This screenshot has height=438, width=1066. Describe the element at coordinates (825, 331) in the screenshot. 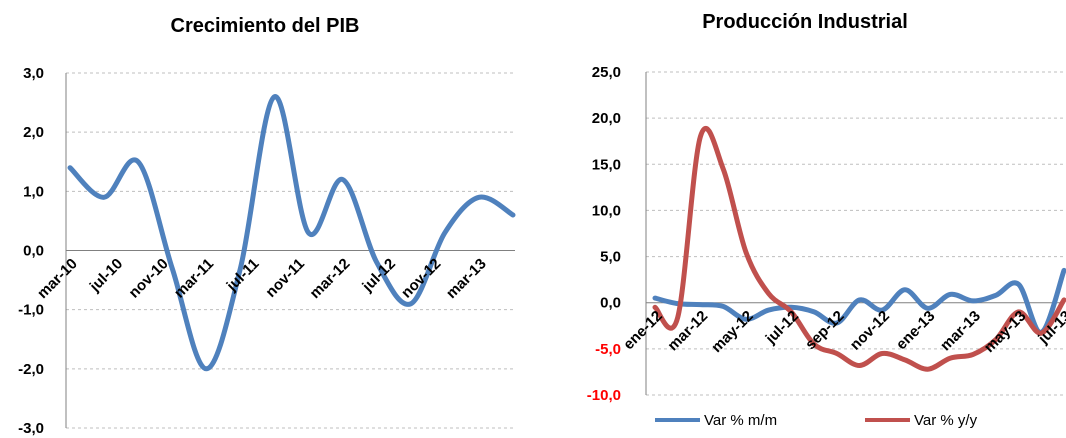

I see `x-tick-label: sep-12` at that location.